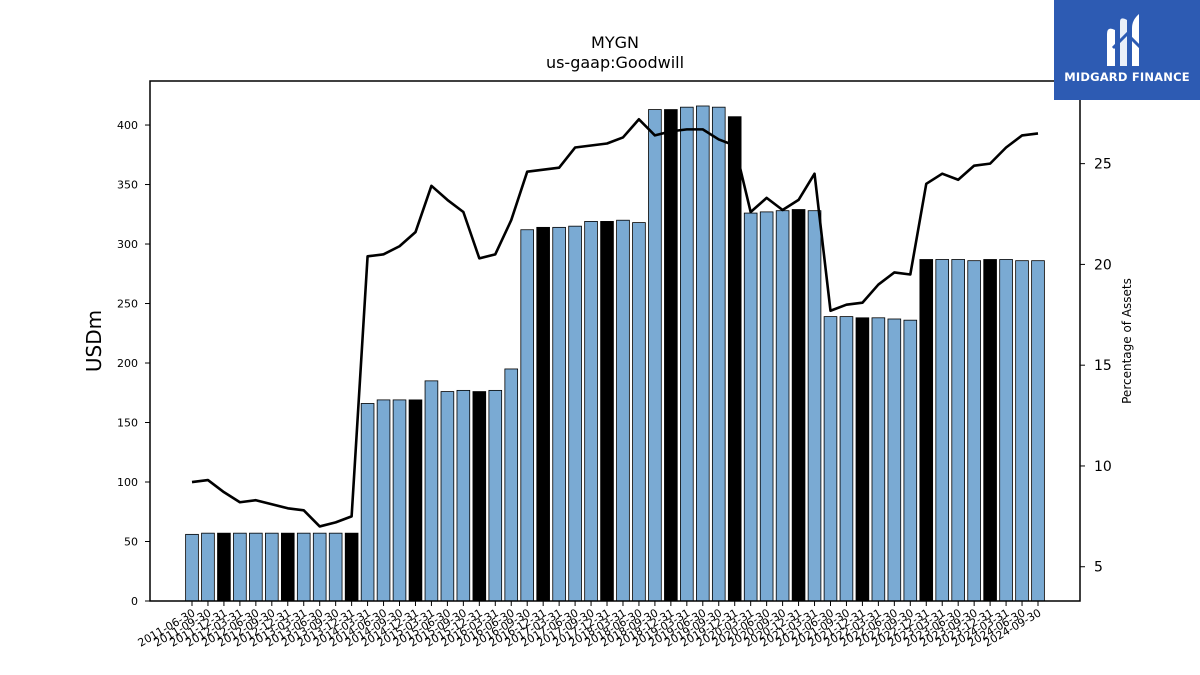  Describe the element at coordinates (615, 62) in the screenshot. I see `chart-subtitle: us-gaap:Goodwill` at that location.